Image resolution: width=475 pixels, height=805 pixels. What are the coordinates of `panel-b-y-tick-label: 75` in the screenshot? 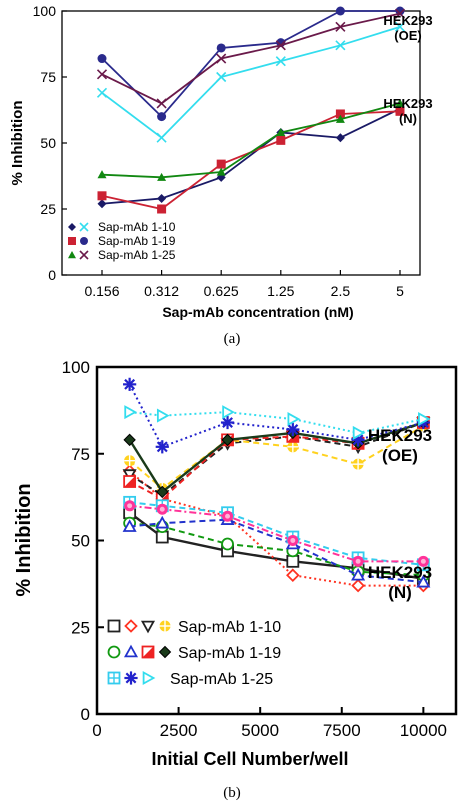 It's located at (80, 454).